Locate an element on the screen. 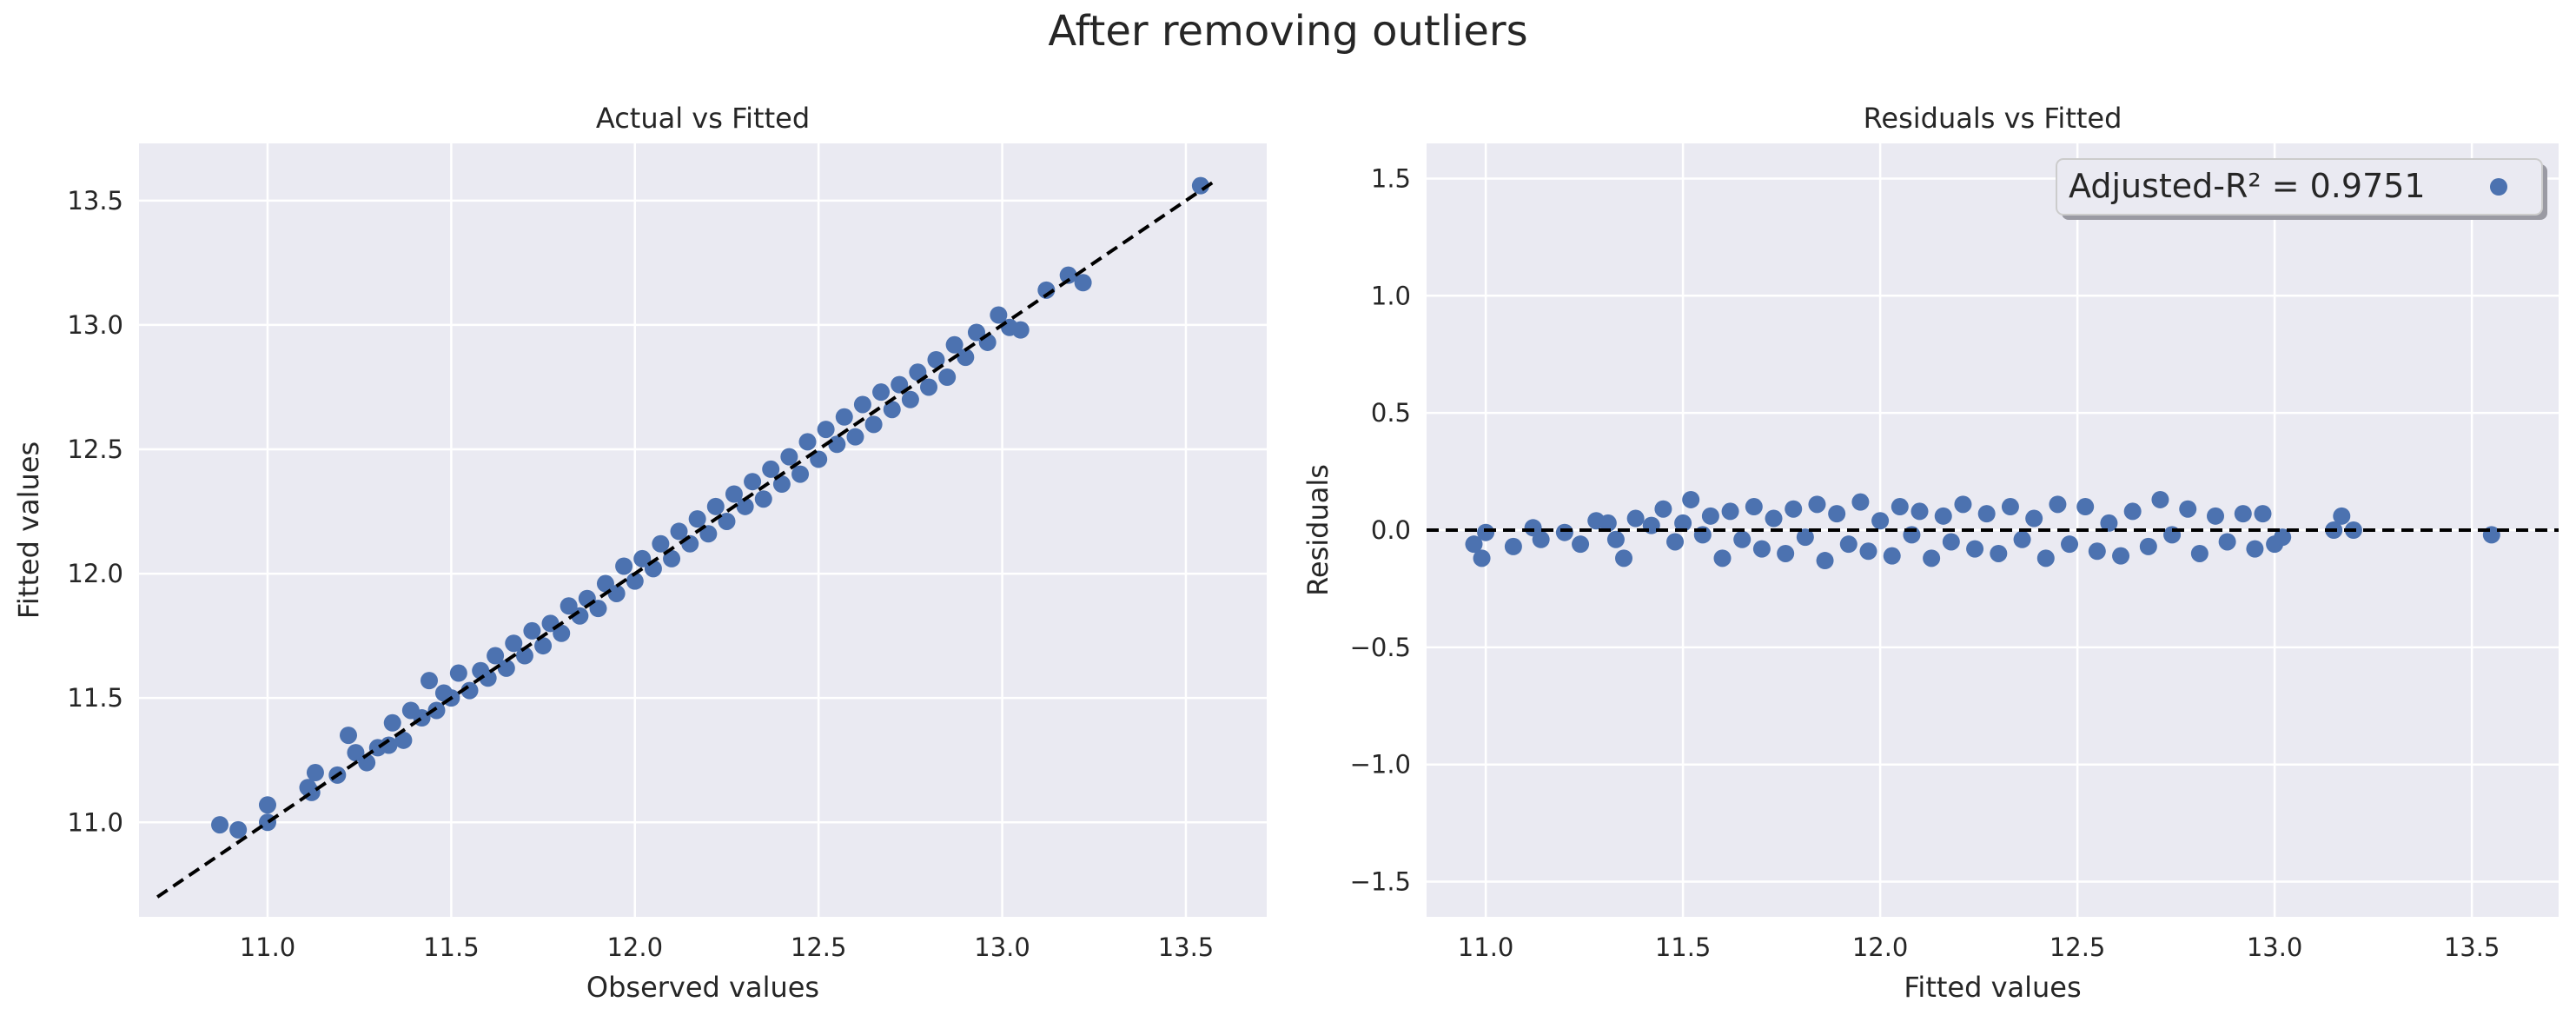 Image resolution: width=2576 pixels, height=1022 pixels. y-axis-label: Residuals is located at coordinates (1317, 530).